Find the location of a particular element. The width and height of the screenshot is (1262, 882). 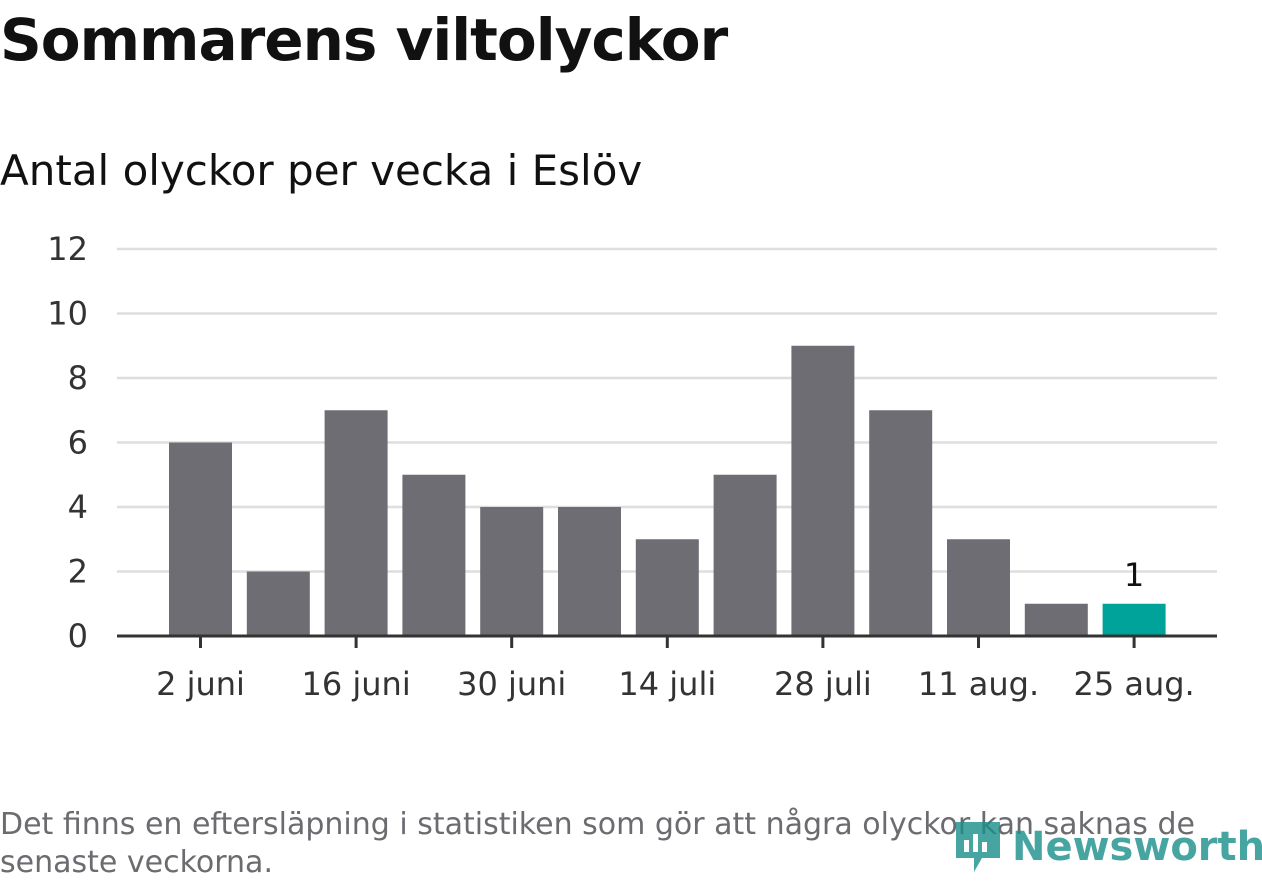

logo-text: Newsworthy is located at coordinates (1137, 847).